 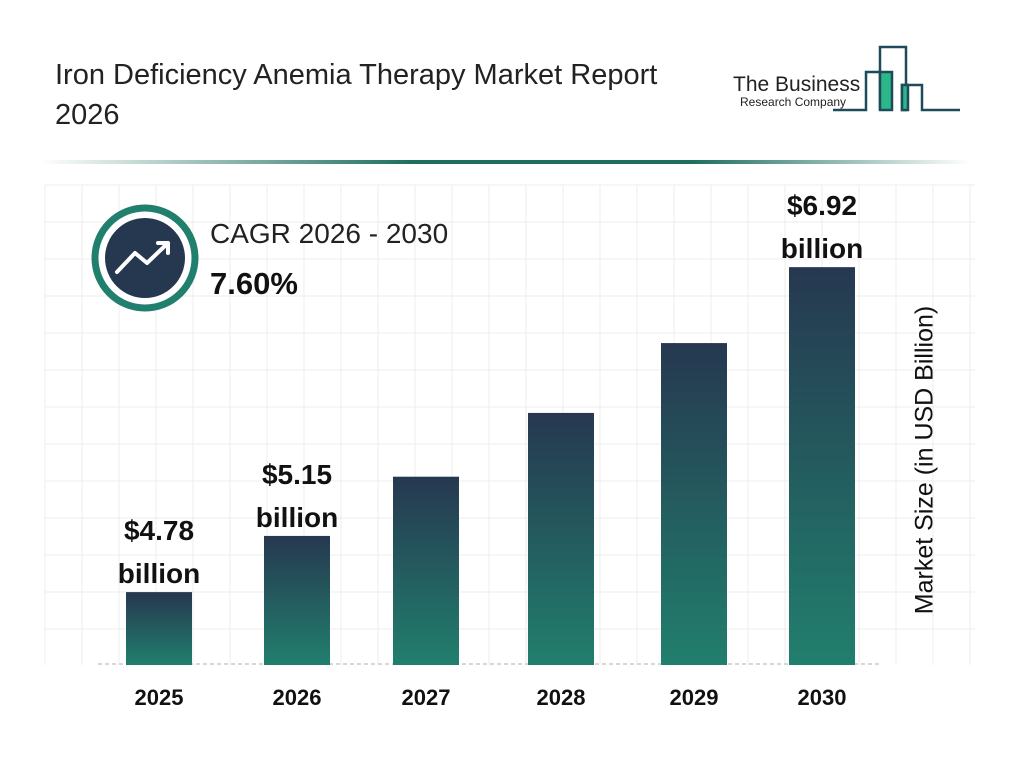 I want to click on bar-2025, so click(x=159, y=628).